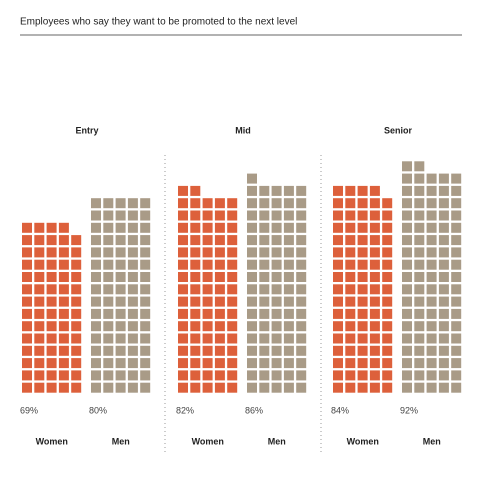 The height and width of the screenshot is (500, 500). I want to click on value-label: 82%, so click(185, 410).